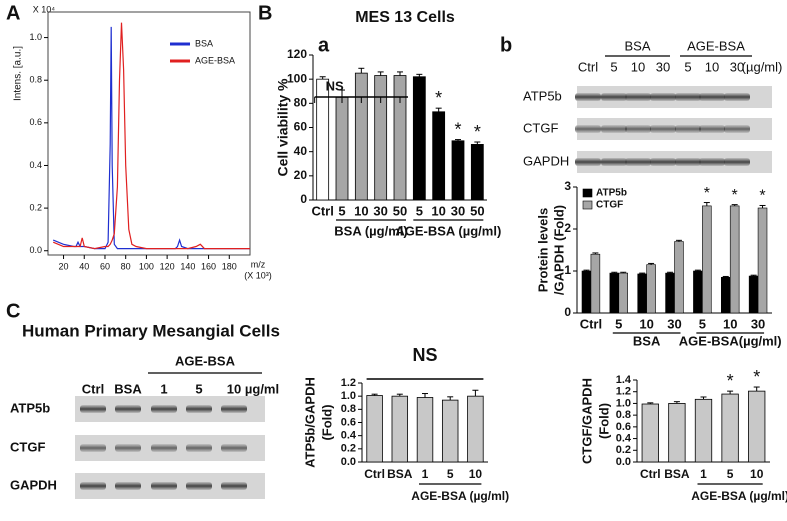  Describe the element at coordinates (603, 421) in the screenshot. I see `y-axis-label: (Fold)` at that location.